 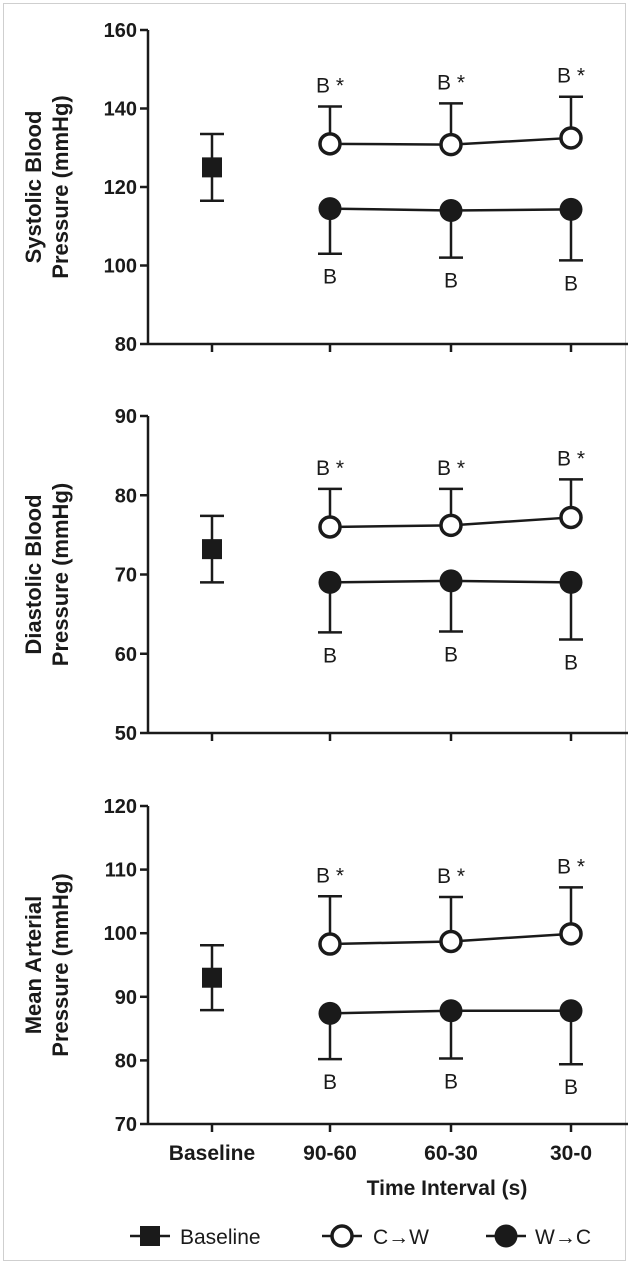 What do you see at coordinates (33, 965) in the screenshot?
I see `y-axis-label-line: Mean Arterial` at bounding box center [33, 965].